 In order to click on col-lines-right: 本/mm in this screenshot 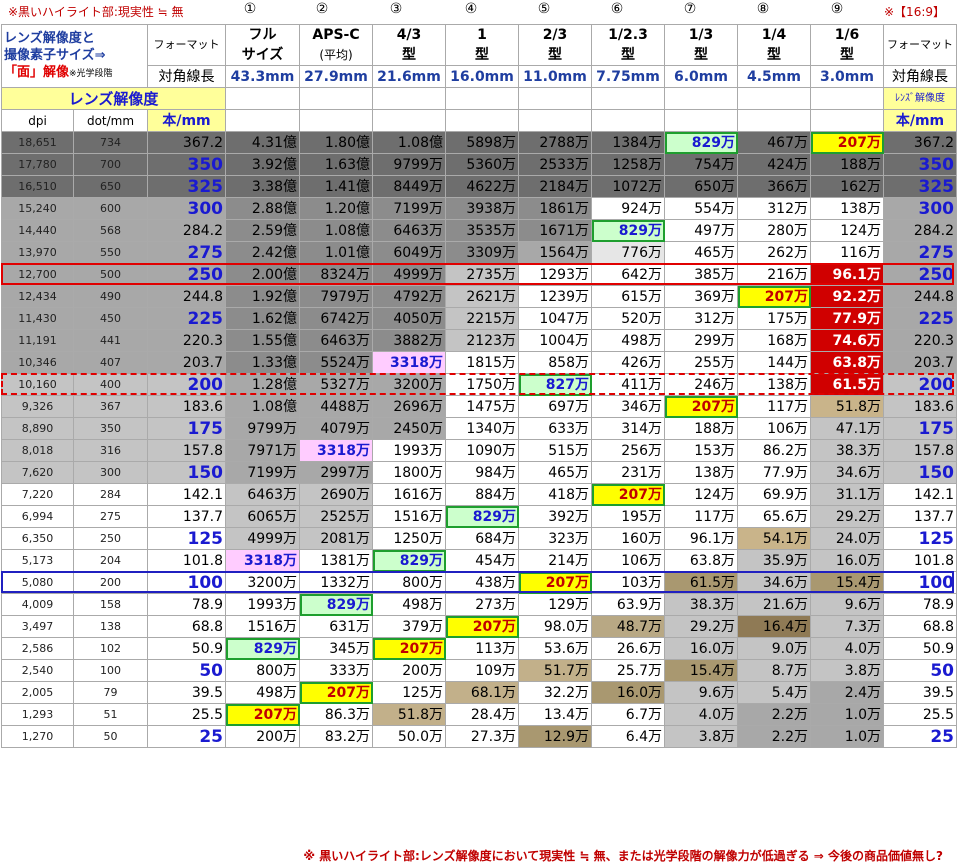, I will do `click(920, 120)`.